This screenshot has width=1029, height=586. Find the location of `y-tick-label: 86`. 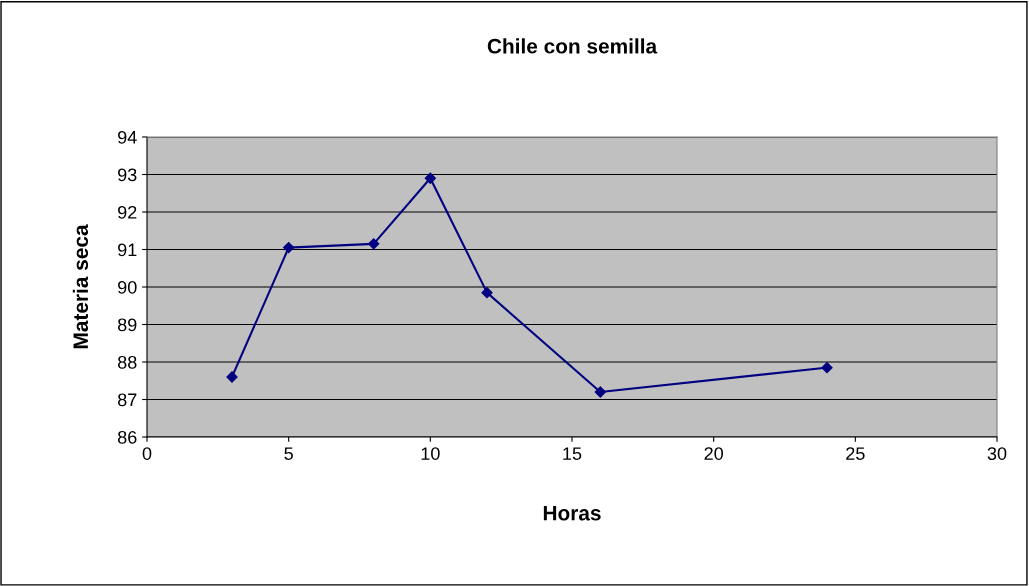

y-tick-label: 86 is located at coordinates (127, 437).